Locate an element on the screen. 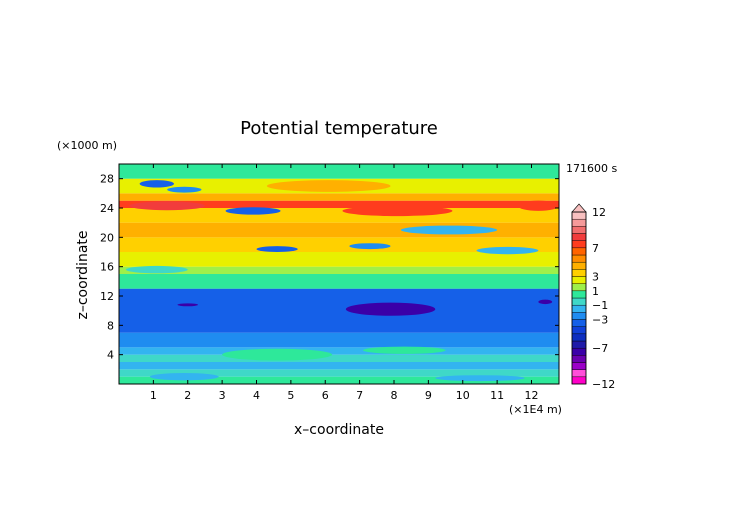 This screenshot has height=532, width=752. y-tick-label: 4 is located at coordinates (110, 355).